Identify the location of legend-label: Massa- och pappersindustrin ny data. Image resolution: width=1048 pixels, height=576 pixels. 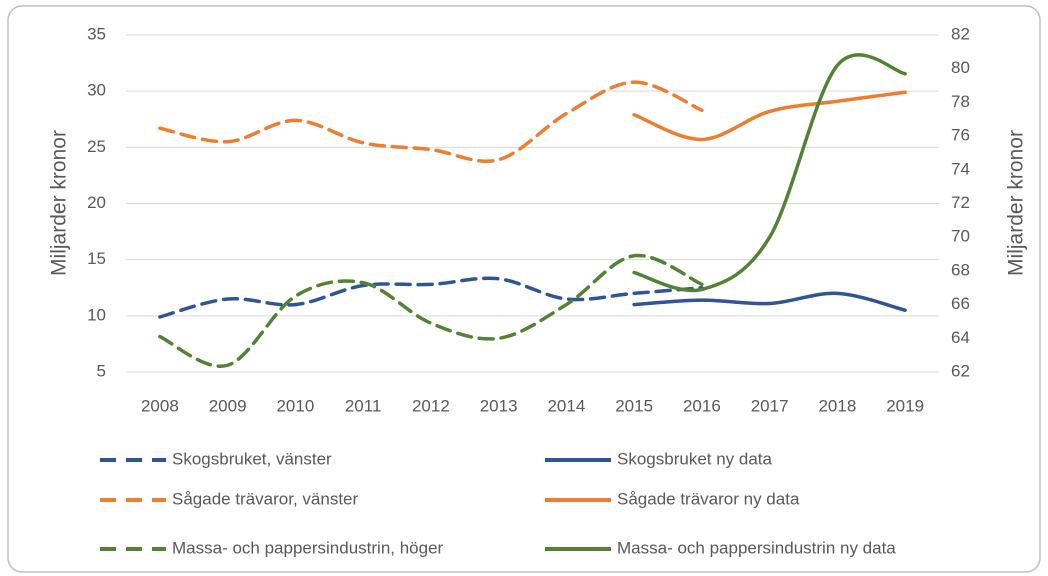
(756, 547).